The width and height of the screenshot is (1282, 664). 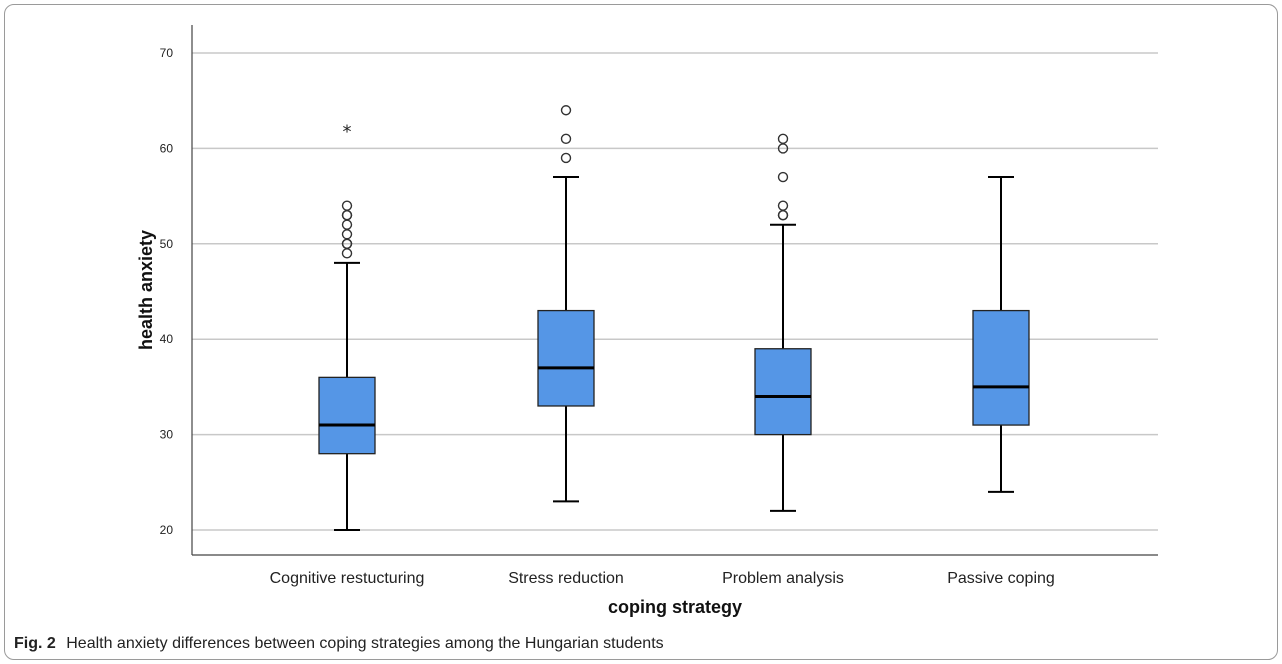 What do you see at coordinates (347, 578) in the screenshot?
I see `x-category-label: Cognitive restucturing` at bounding box center [347, 578].